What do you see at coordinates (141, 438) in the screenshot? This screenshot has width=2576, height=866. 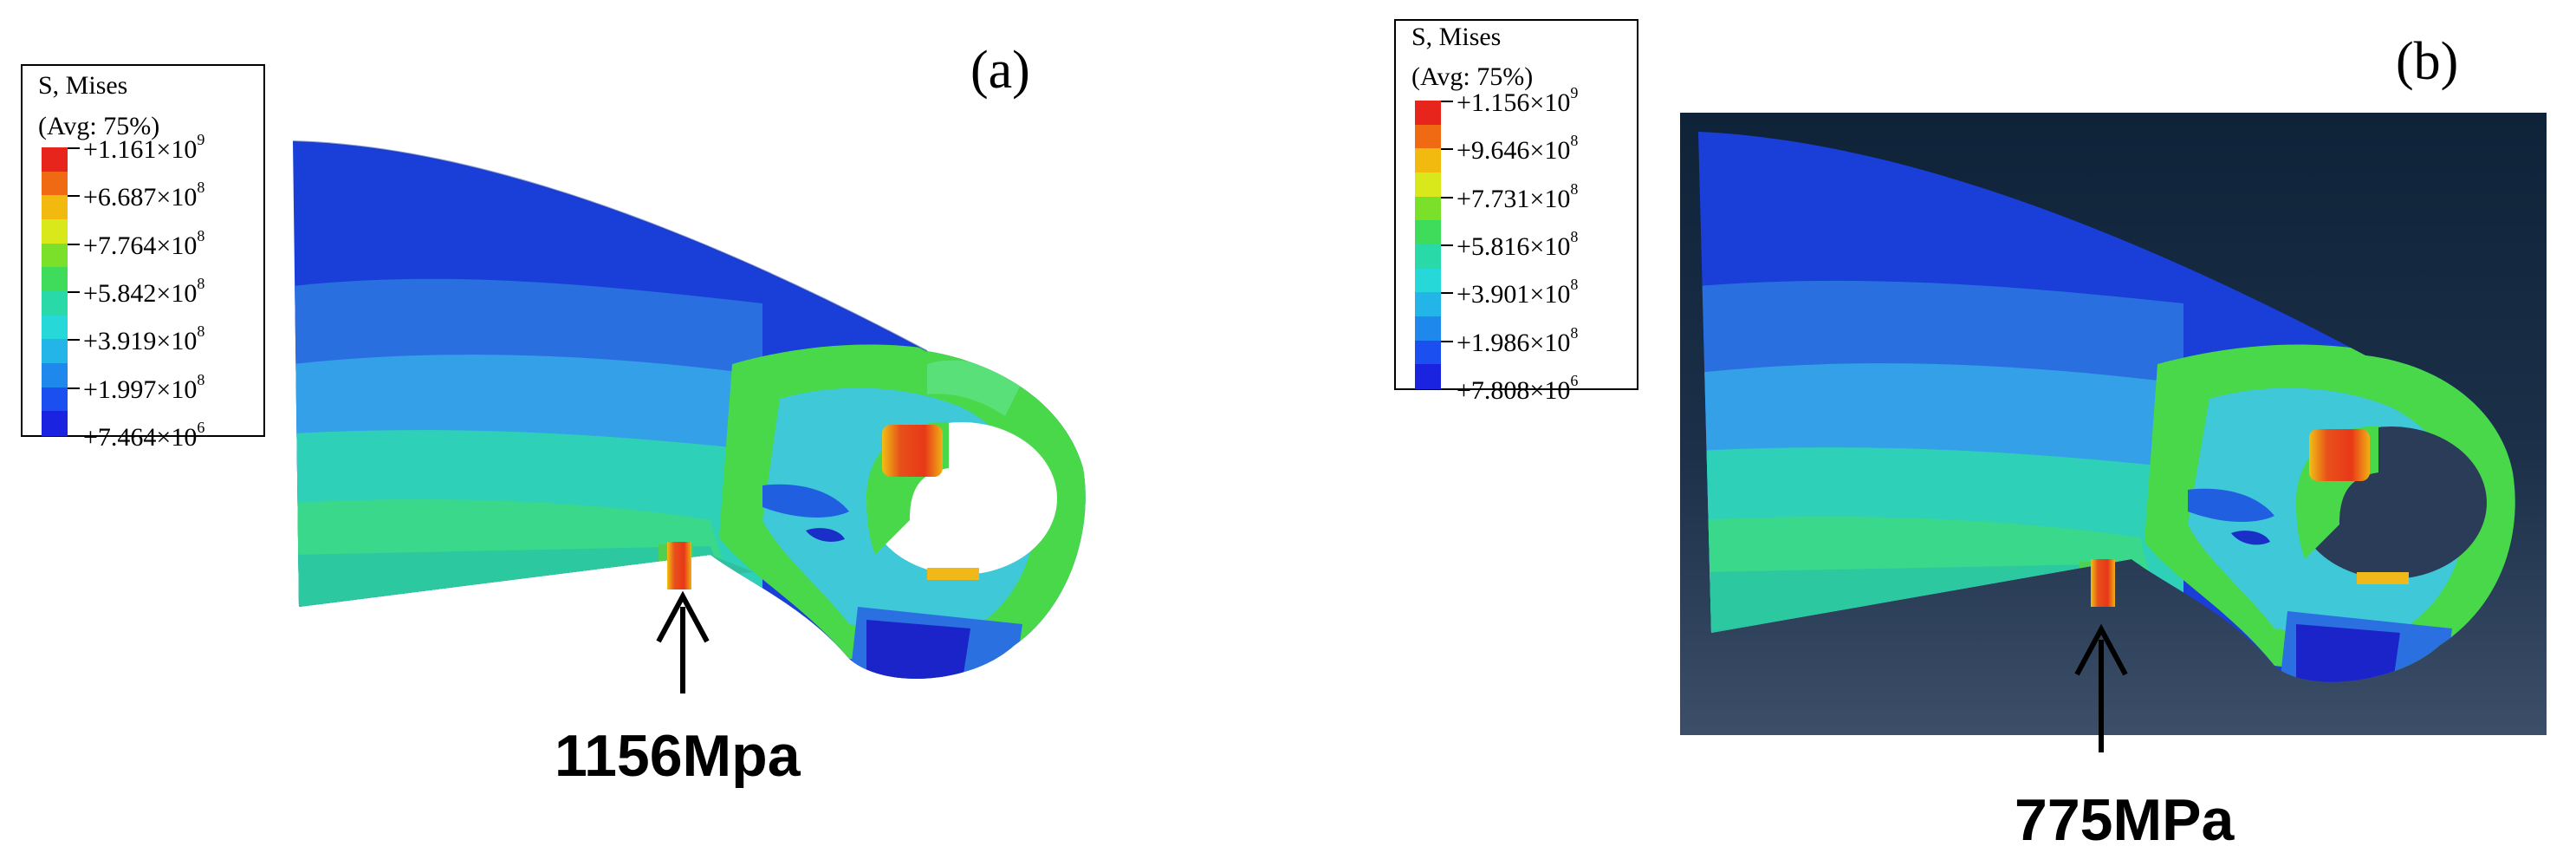 I see `legend-value-mantissa: +7.464×10` at bounding box center [141, 438].